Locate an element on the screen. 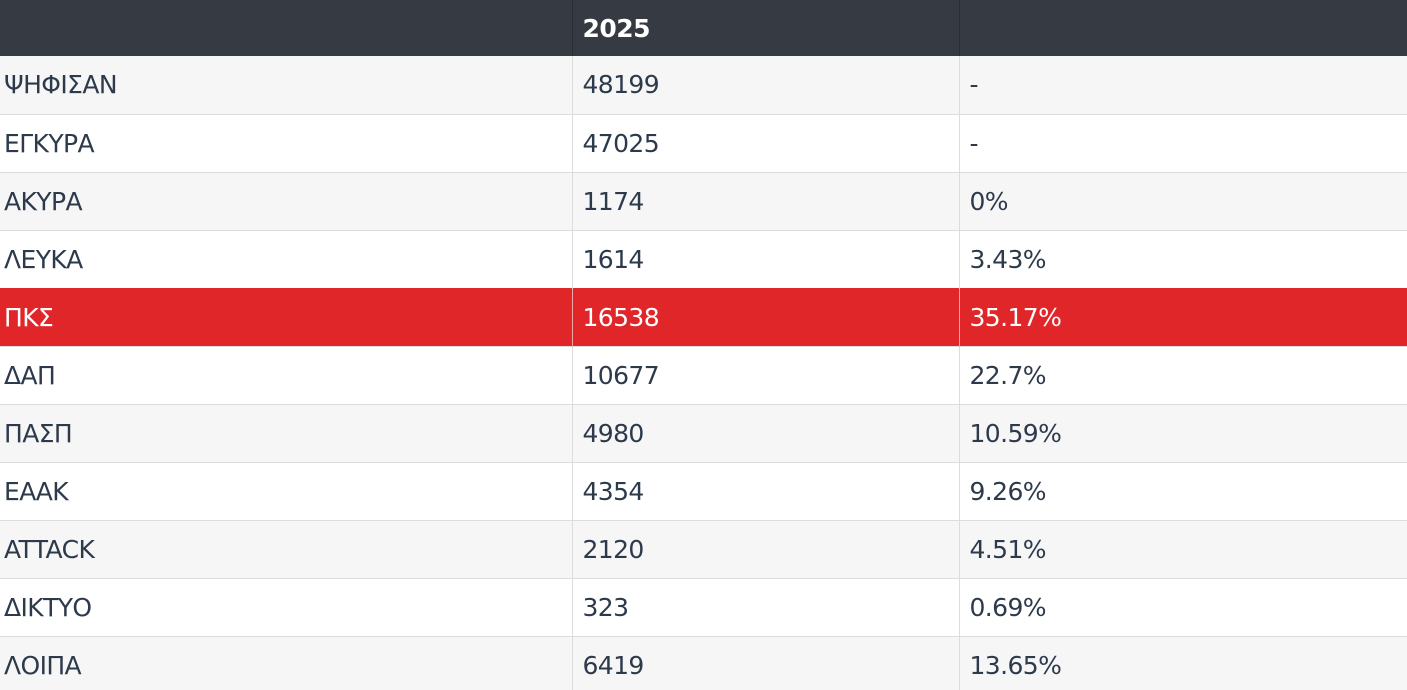  table-row: ΔΙΚΤΥΟ 323 0.69% is located at coordinates (703, 606).